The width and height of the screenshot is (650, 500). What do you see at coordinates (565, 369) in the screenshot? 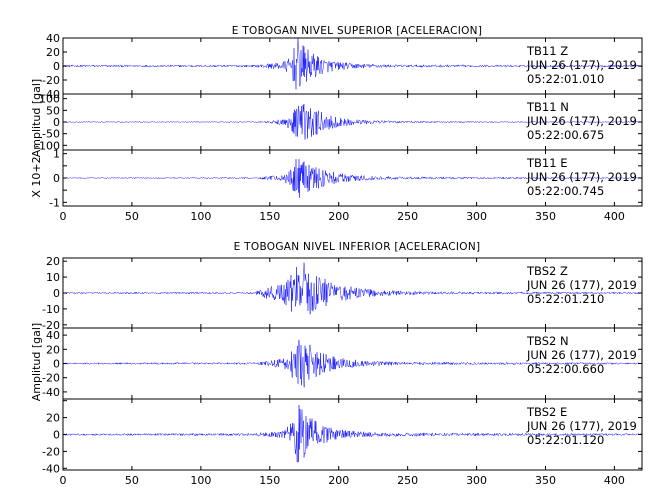
I see `station-time-label: 05:22:00.660` at bounding box center [565, 369].